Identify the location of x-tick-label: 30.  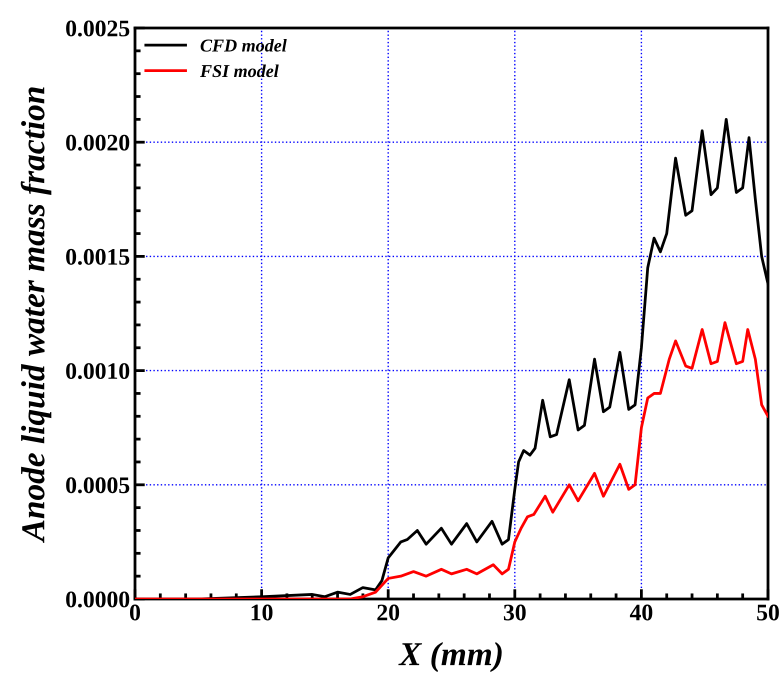
(515, 612).